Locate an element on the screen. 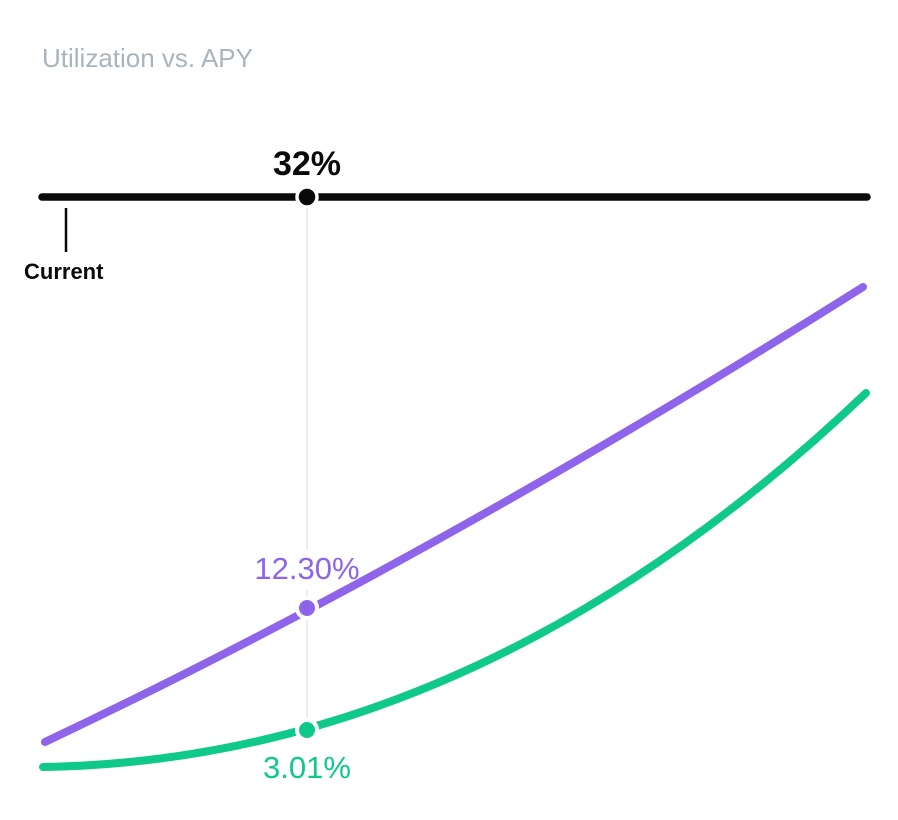 The image size is (898, 820). current-label: Current is located at coordinates (64, 271).